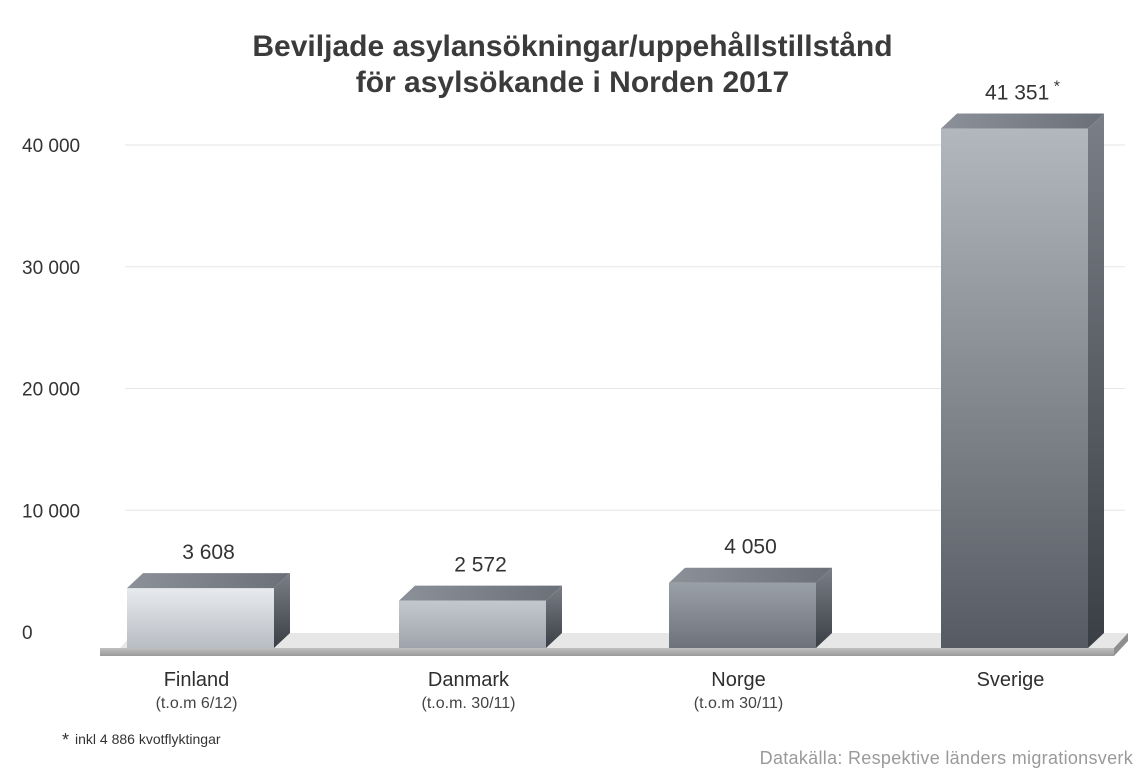 The image size is (1145, 776). I want to click on y-tick-label: 0, so click(27, 633).